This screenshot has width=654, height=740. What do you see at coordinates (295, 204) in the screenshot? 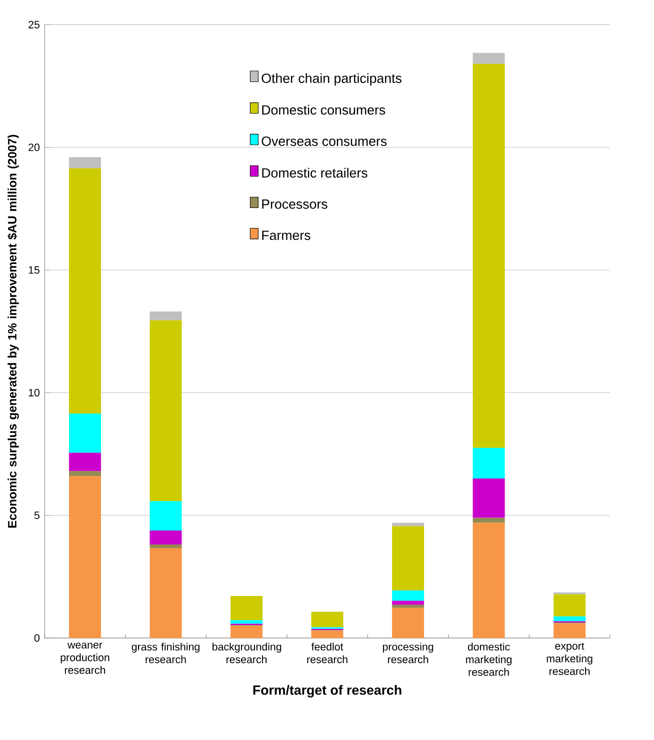
I see `legend-label: Processors` at bounding box center [295, 204].